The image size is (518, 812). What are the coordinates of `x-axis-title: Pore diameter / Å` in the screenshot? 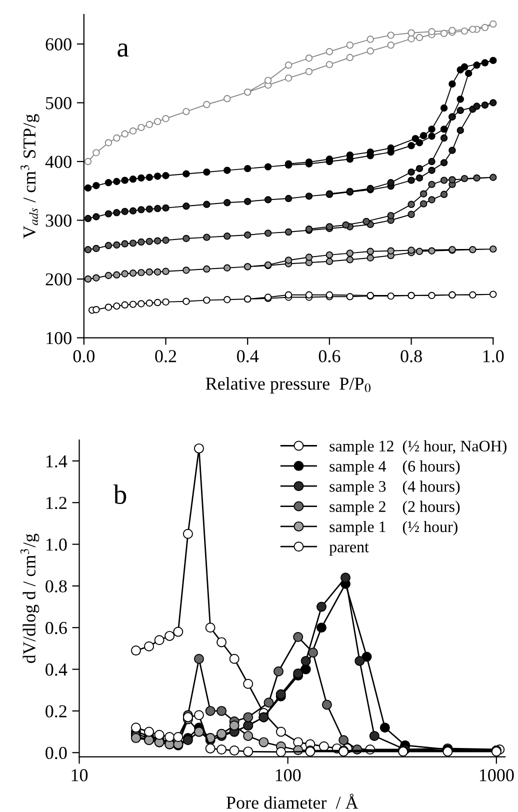 It's located at (292, 801).